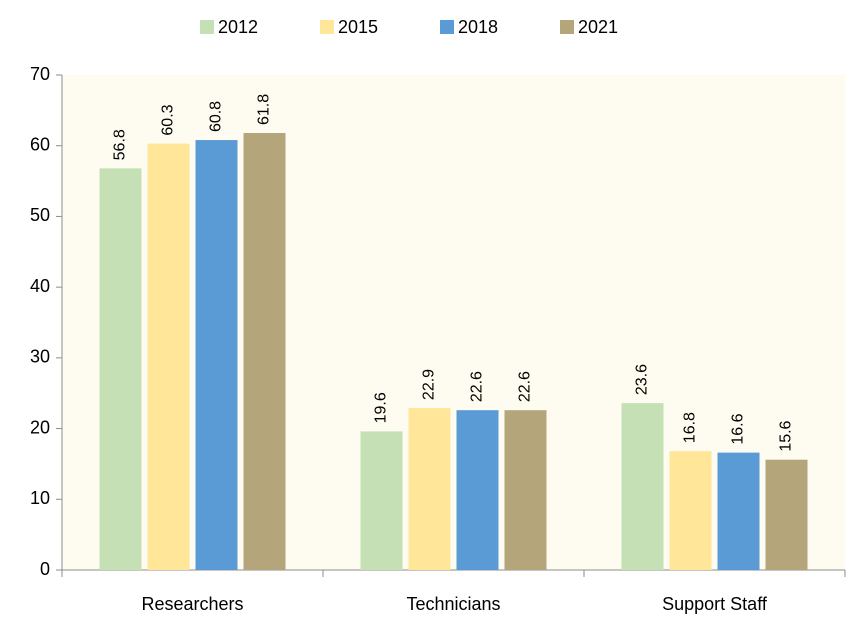  Describe the element at coordinates (120, 144) in the screenshot. I see `data-label: 56.8` at that location.